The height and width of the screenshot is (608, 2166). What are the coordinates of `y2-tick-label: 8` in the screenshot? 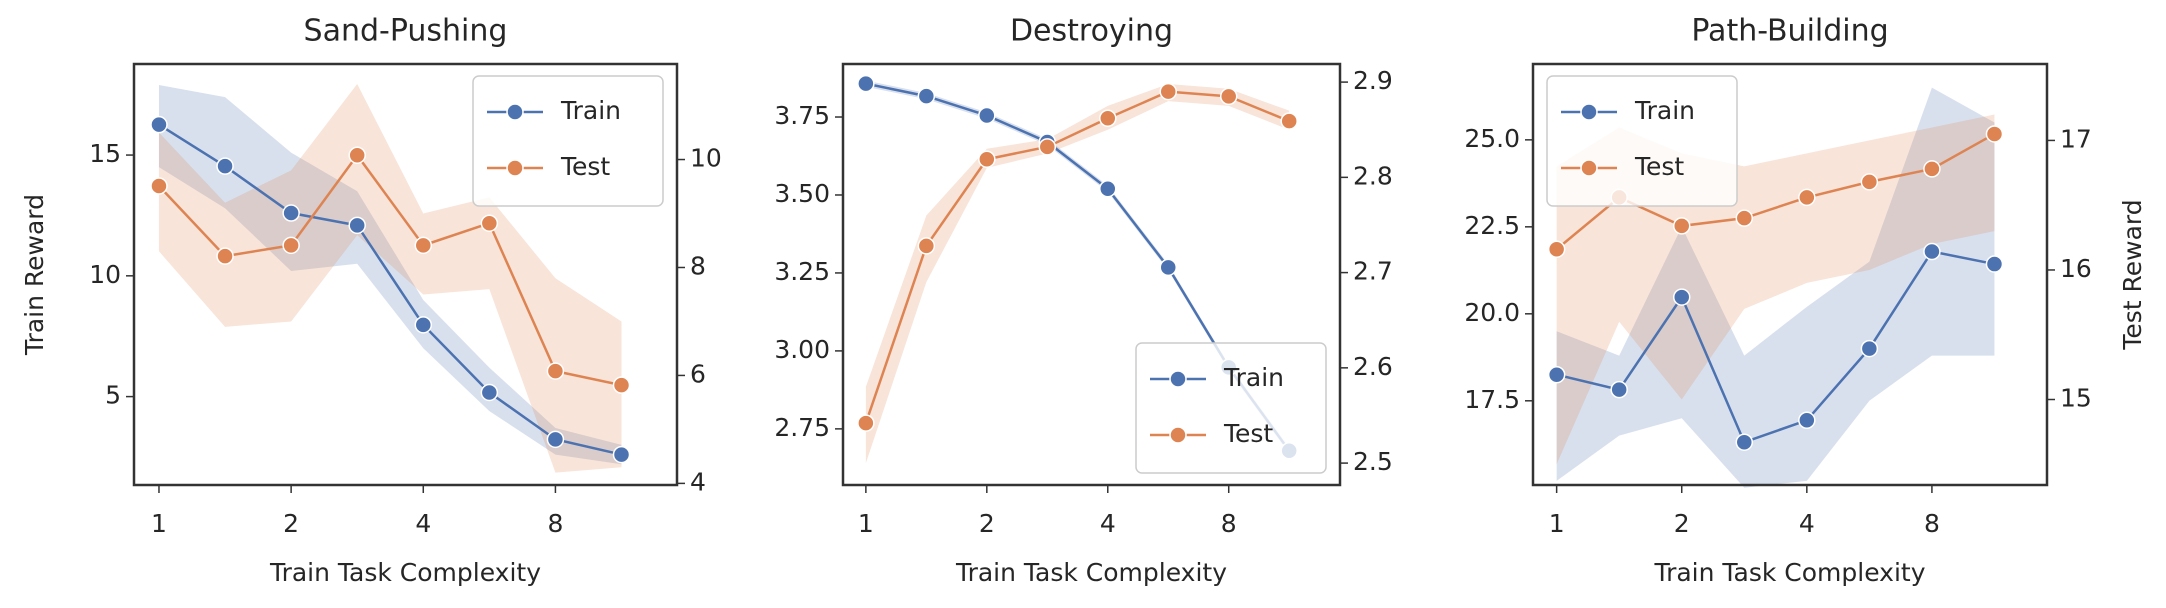 It's located at (698, 265).